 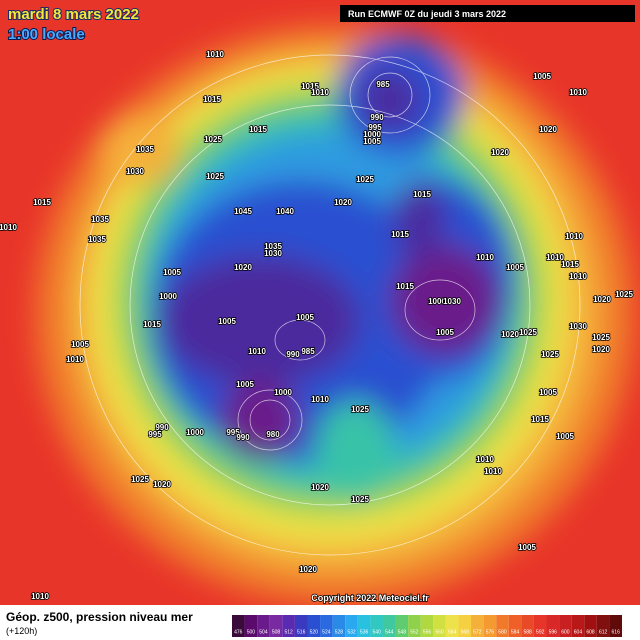 I want to click on colorbar-label: 600, so click(x=565, y=632).